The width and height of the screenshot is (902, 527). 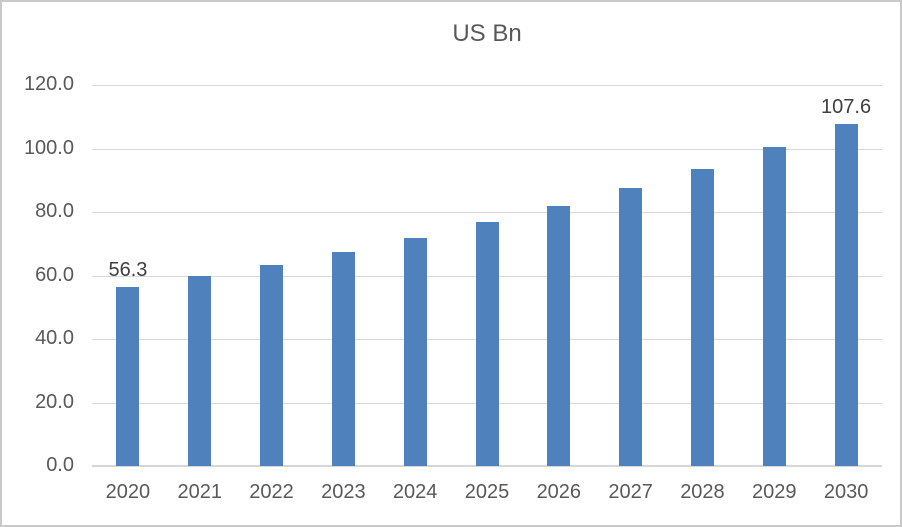 What do you see at coordinates (487, 492) in the screenshot?
I see `x-tick-label: 2025` at bounding box center [487, 492].